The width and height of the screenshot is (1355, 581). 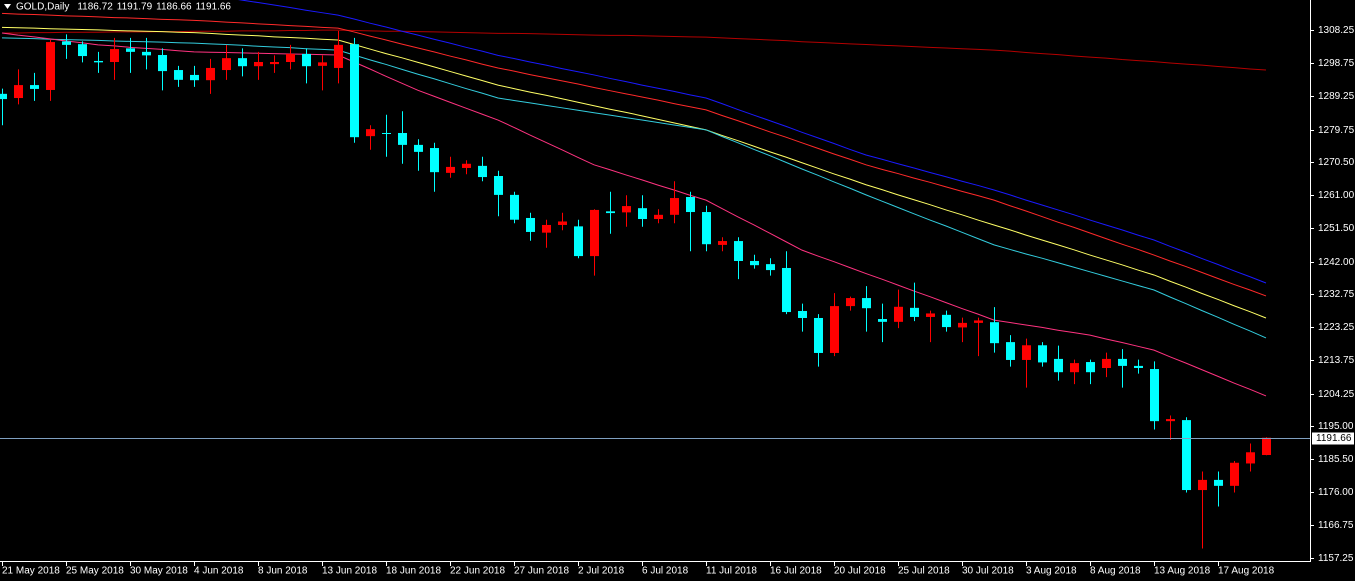 What do you see at coordinates (349, 571) in the screenshot?
I see `x-tick-label: 13 Jun 2018` at bounding box center [349, 571].